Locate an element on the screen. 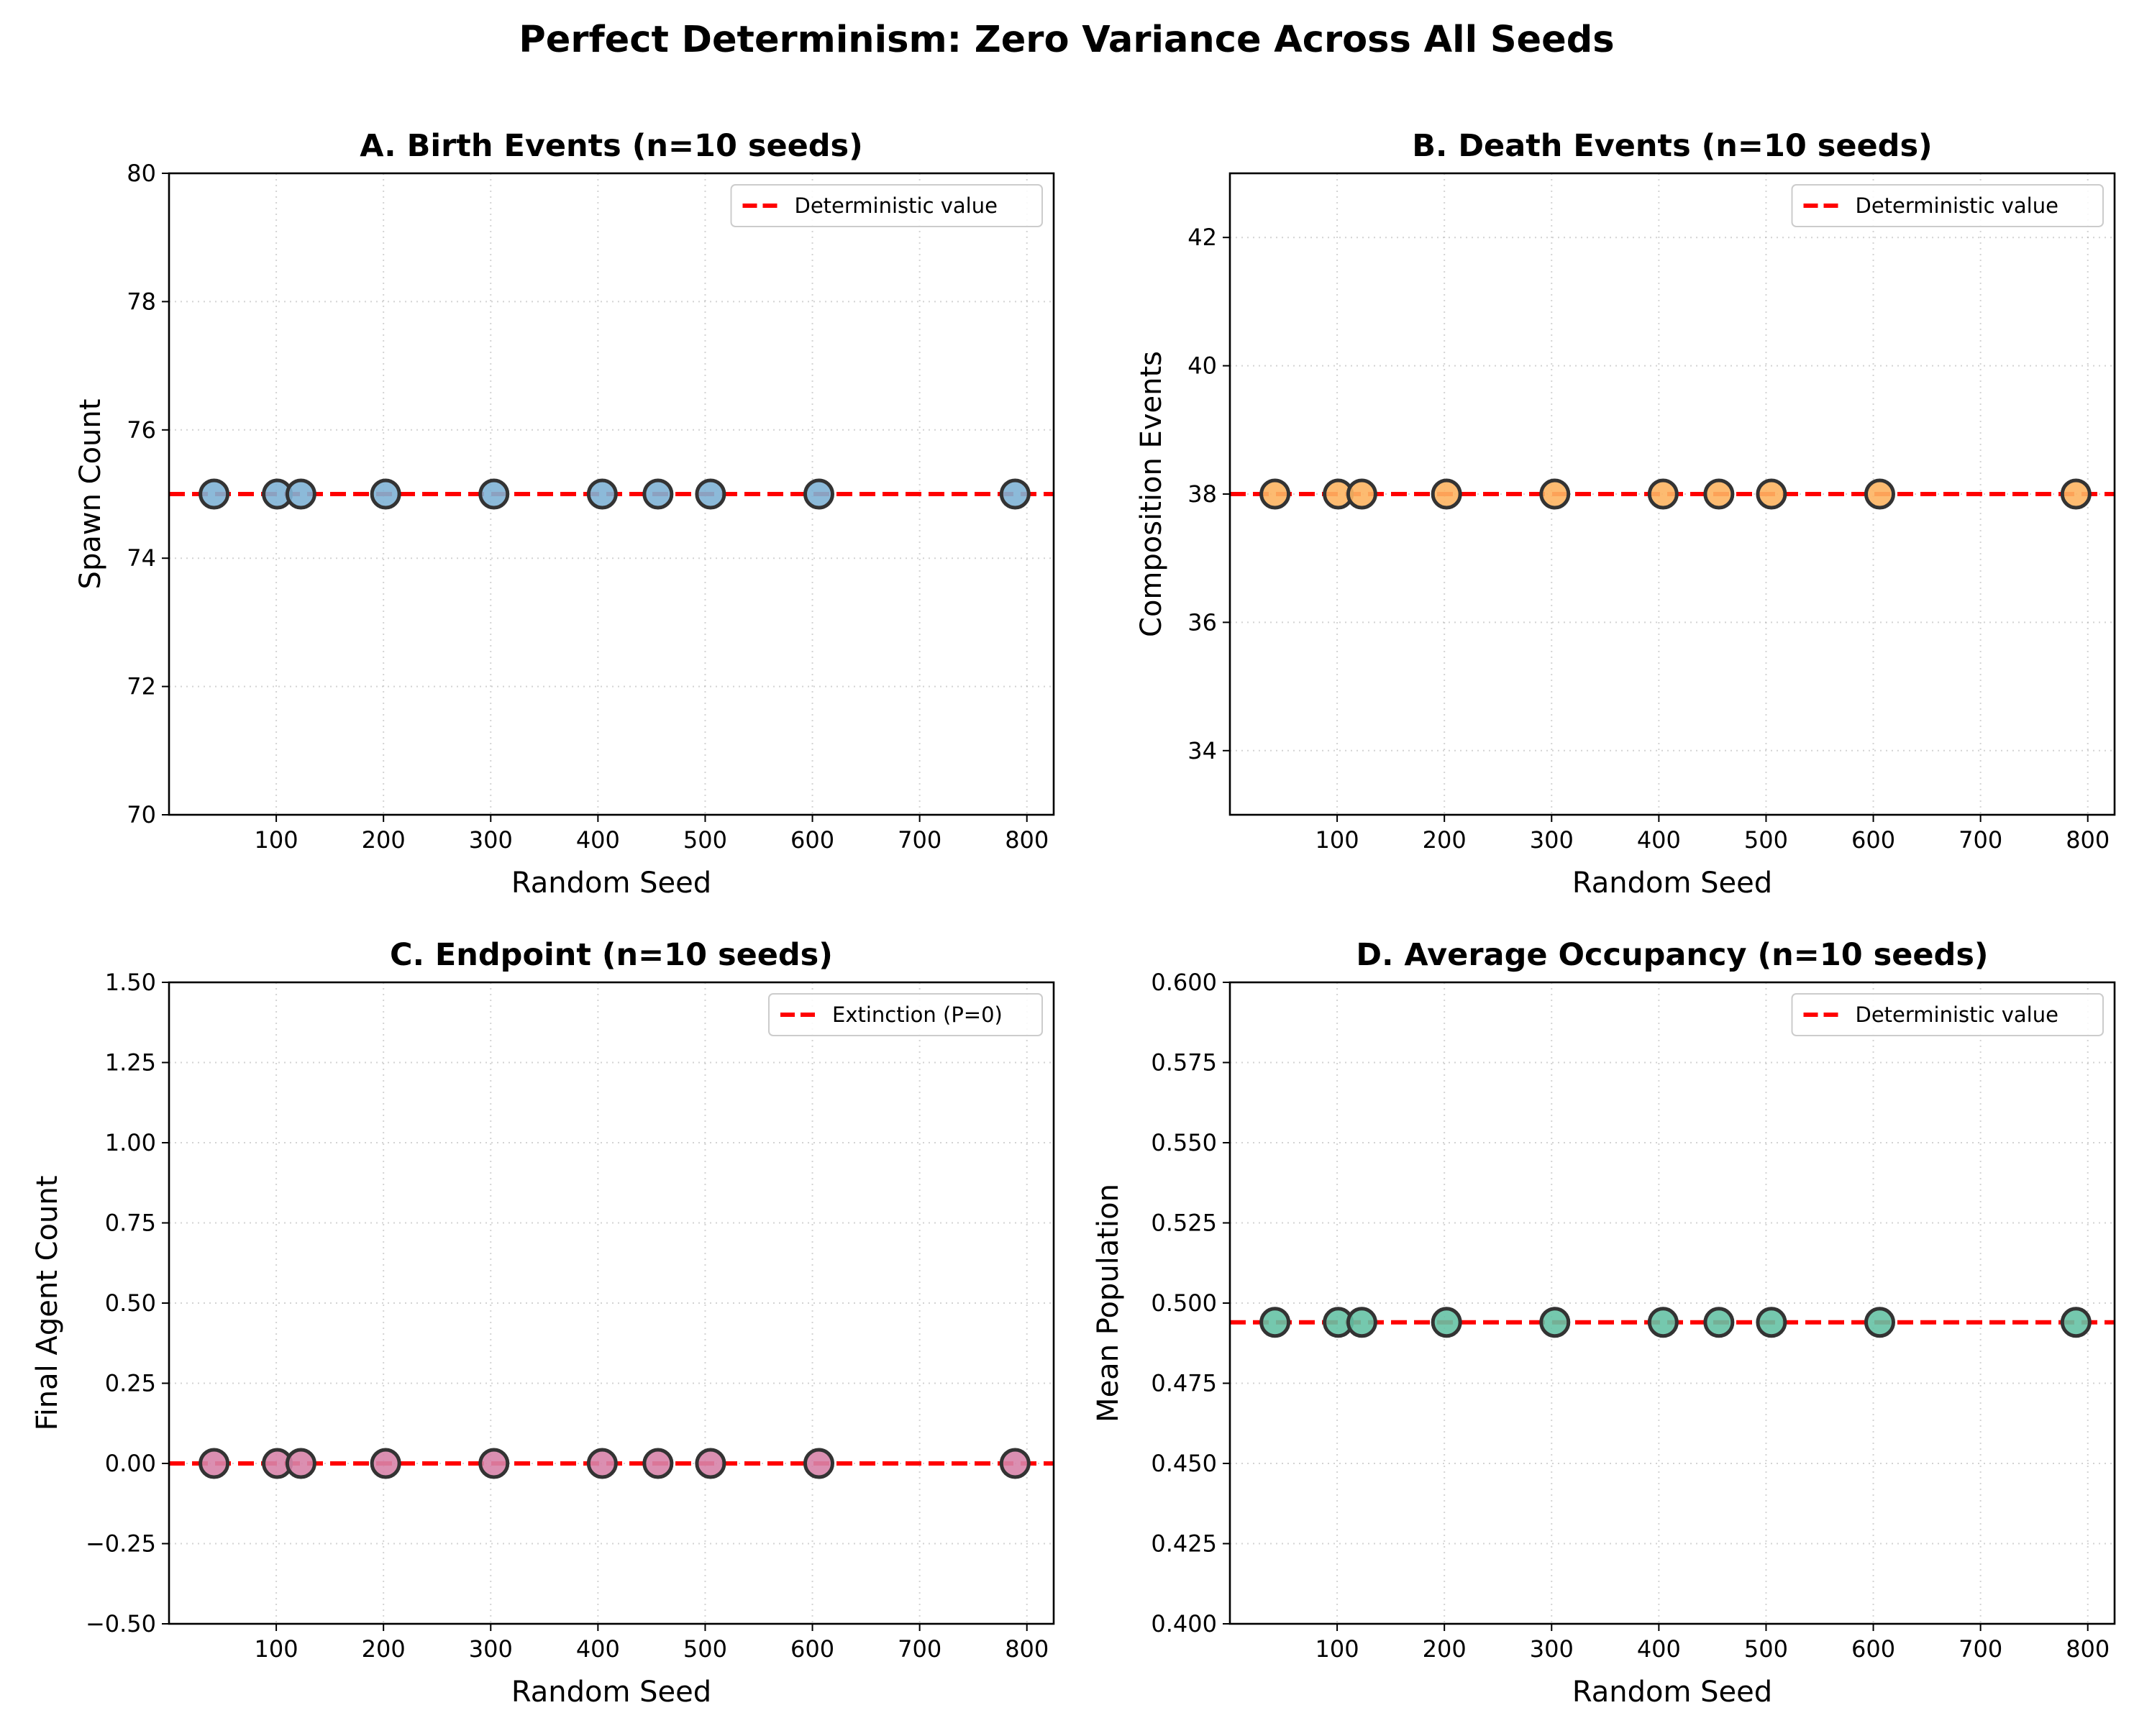 The image size is (2134, 1736). panel-b-xtick-label: 500 is located at coordinates (1766, 840).